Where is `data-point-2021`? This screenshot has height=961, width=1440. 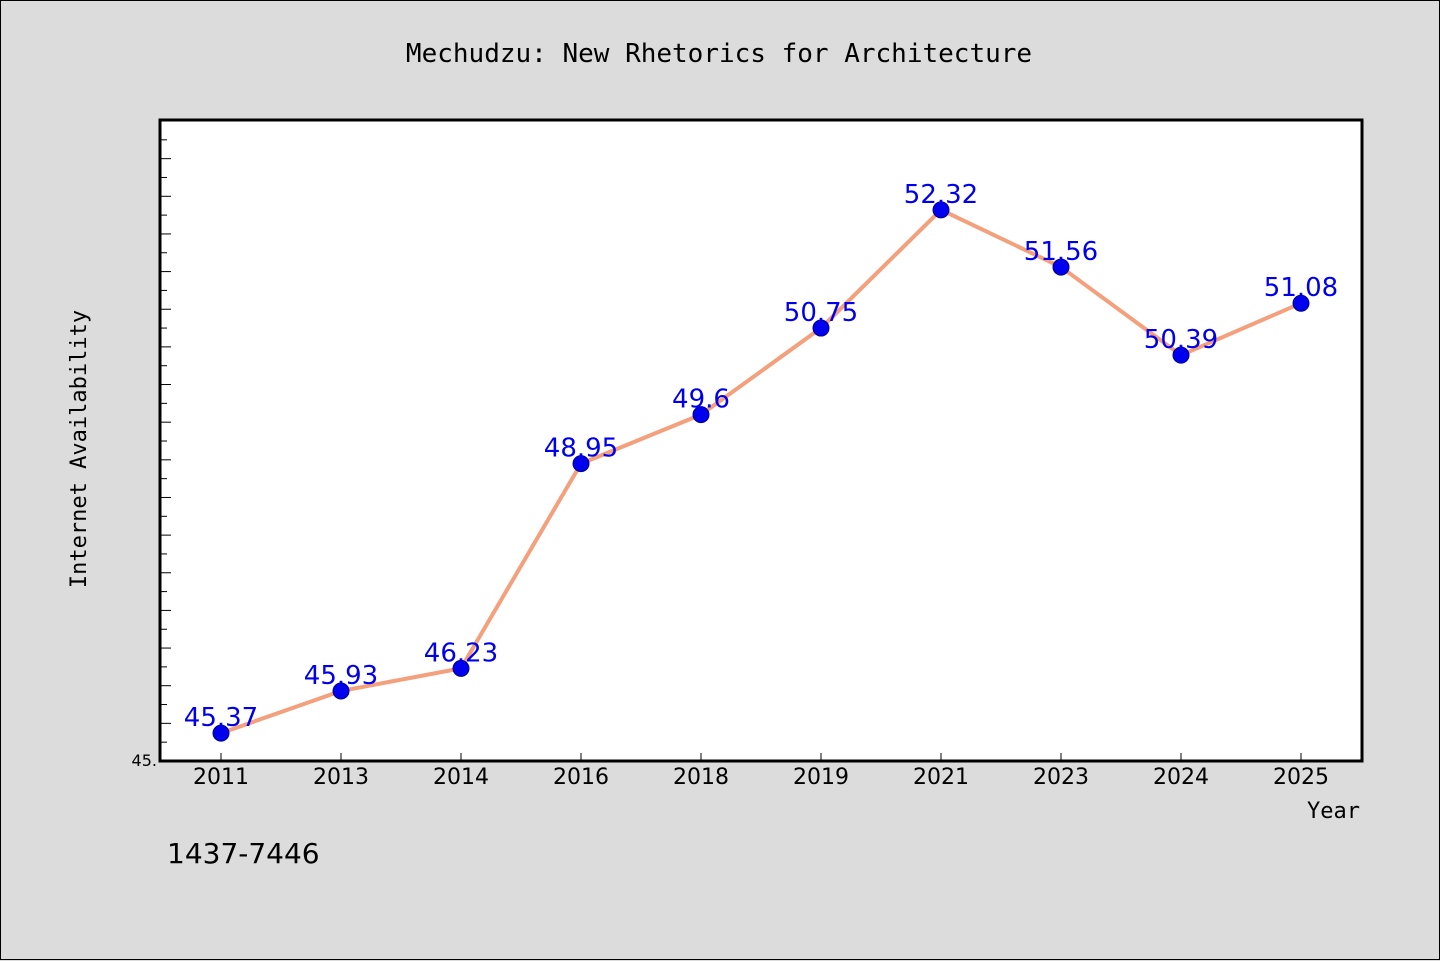
data-point-2021 is located at coordinates (941, 210).